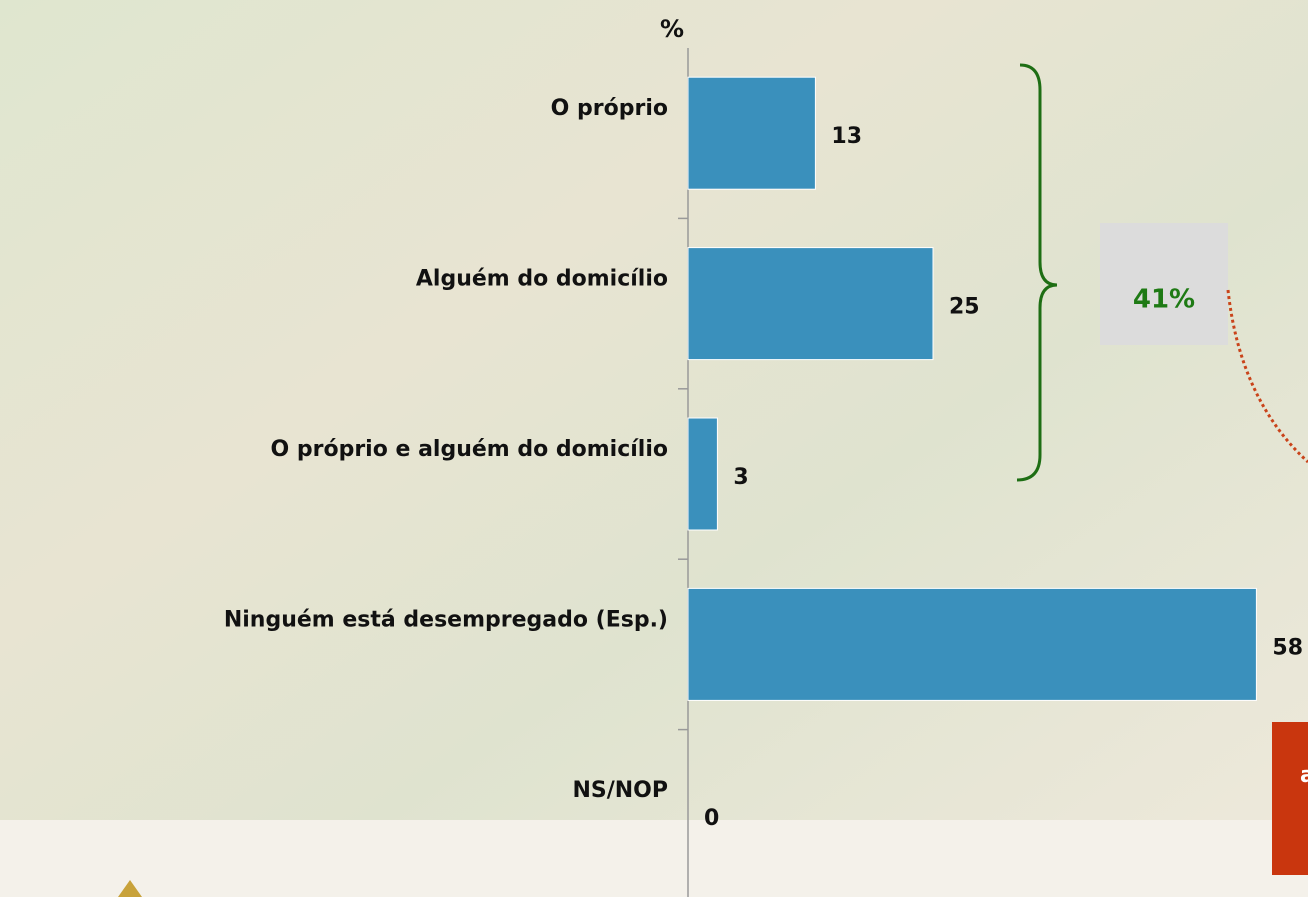 The image size is (1308, 897). Describe the element at coordinates (130, 888) in the screenshot. I see `logo` at that location.